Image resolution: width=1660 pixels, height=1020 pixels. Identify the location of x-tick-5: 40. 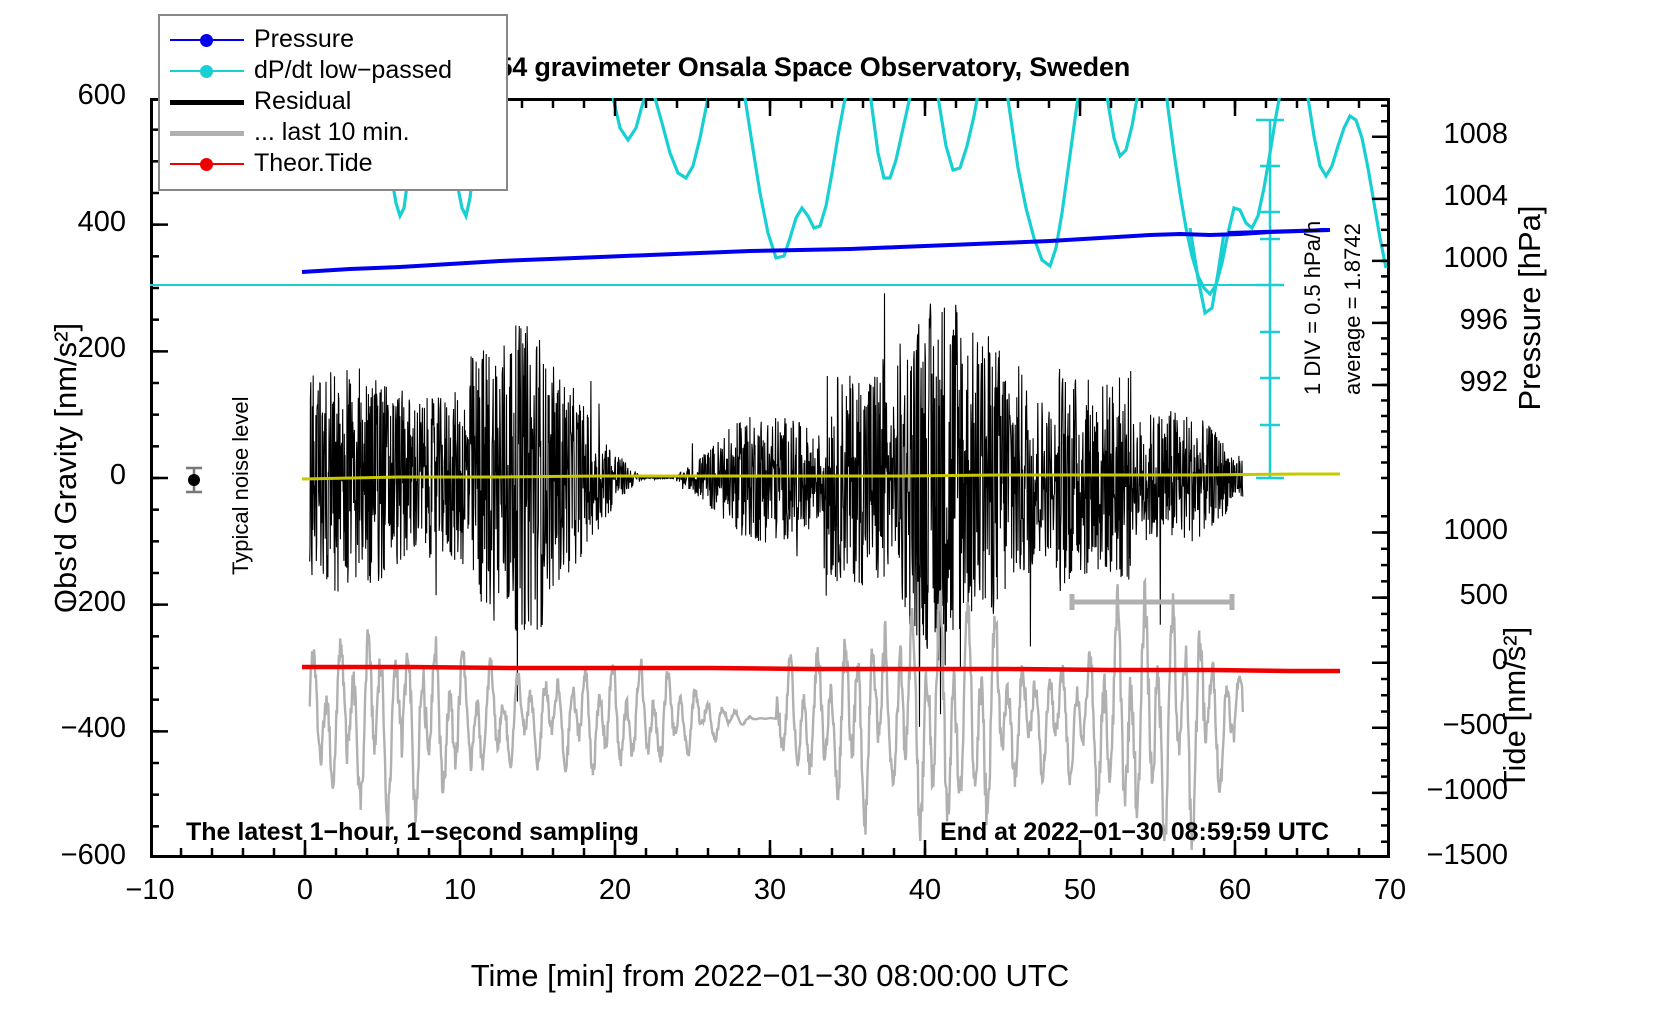
(925, 890).